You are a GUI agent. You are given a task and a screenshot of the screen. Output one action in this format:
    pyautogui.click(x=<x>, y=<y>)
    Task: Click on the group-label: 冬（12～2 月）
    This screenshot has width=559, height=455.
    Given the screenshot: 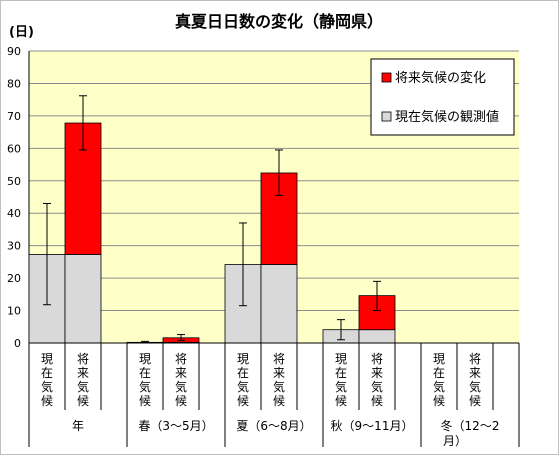 What is the action you would take?
    pyautogui.click(x=470, y=433)
    